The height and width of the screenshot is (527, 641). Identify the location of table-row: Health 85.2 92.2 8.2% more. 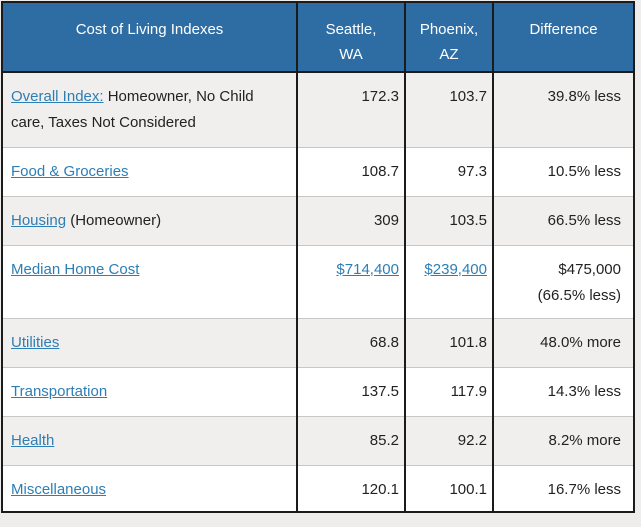
(318, 440).